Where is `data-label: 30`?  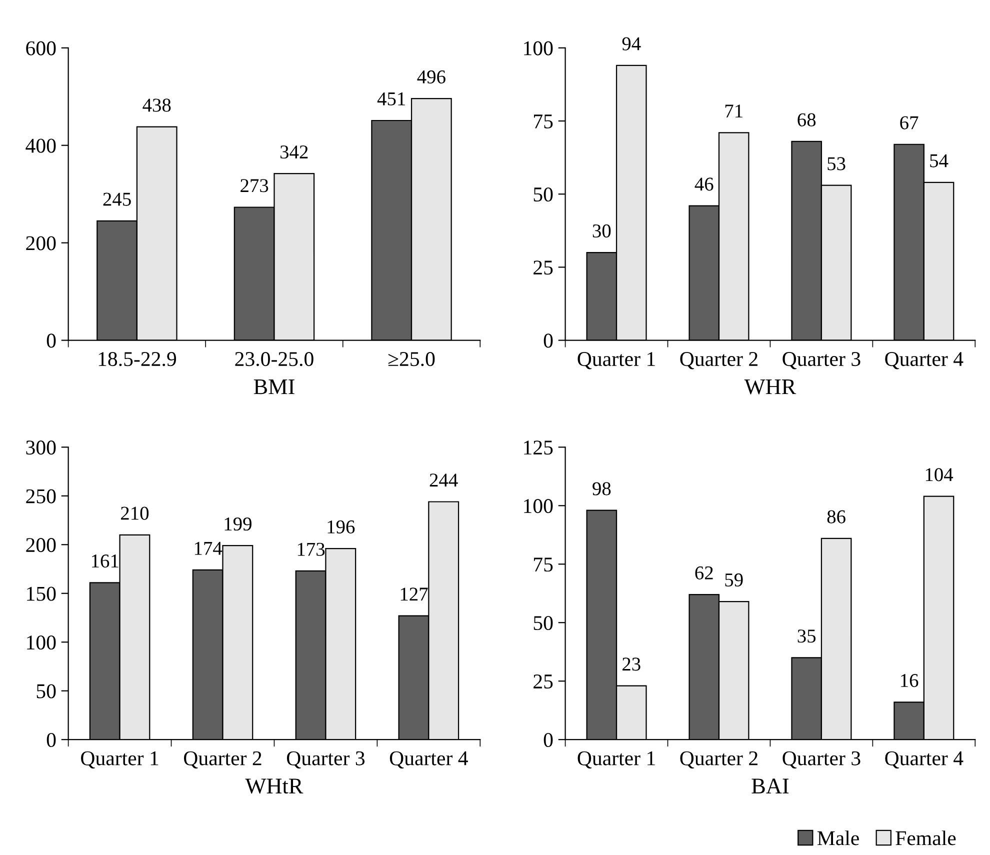
data-label: 30 is located at coordinates (601, 231).